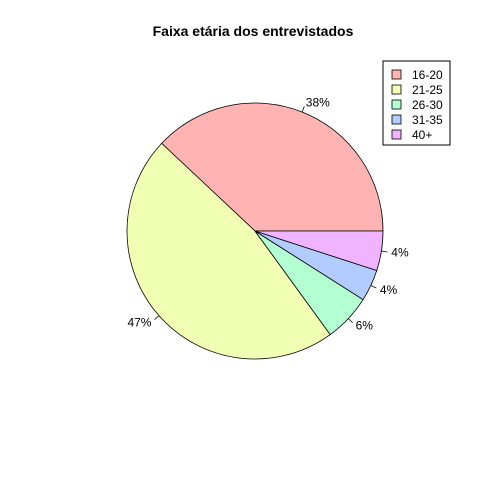 Image resolution: width=480 pixels, height=480 pixels. I want to click on legend-label: 40+, so click(422, 135).